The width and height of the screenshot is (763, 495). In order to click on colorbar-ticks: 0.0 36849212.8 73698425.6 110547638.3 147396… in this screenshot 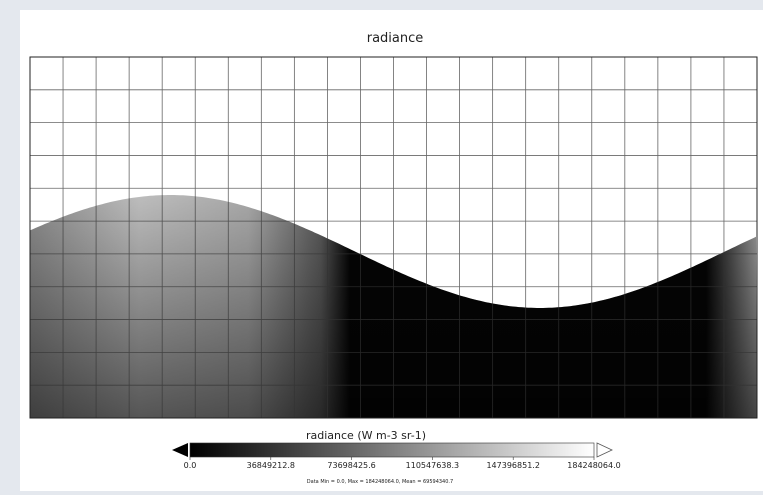, I will do `click(402, 463)`.